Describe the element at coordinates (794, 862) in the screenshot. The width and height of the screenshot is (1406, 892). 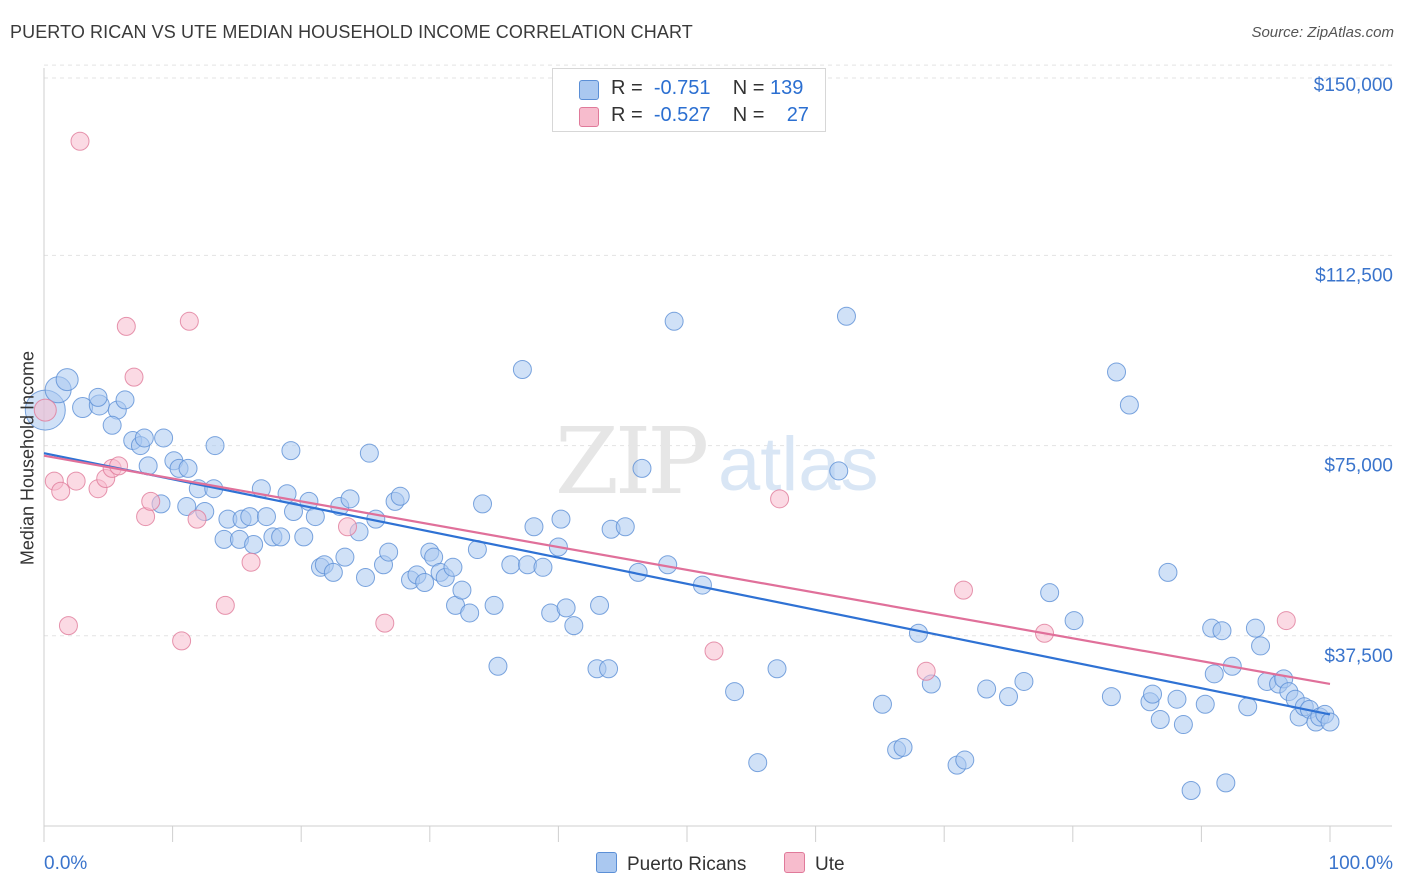
I see `bottom-legend-swatch-ute` at that location.